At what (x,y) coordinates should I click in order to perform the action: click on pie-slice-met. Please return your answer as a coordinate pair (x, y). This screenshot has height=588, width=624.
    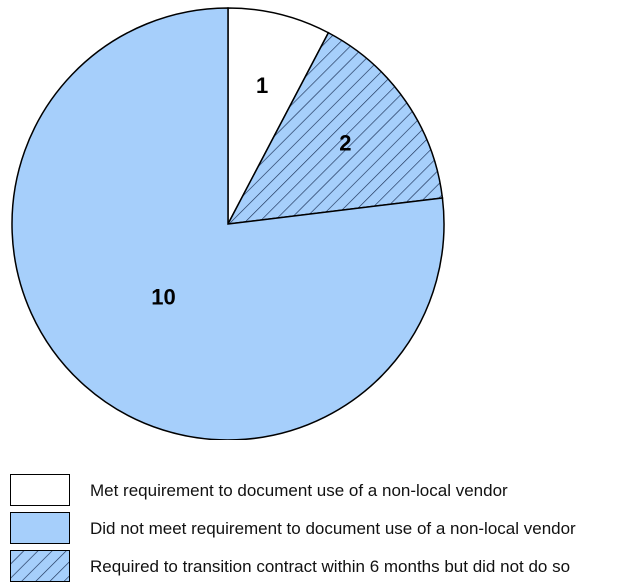
    Looking at the image, I should click on (278, 116).